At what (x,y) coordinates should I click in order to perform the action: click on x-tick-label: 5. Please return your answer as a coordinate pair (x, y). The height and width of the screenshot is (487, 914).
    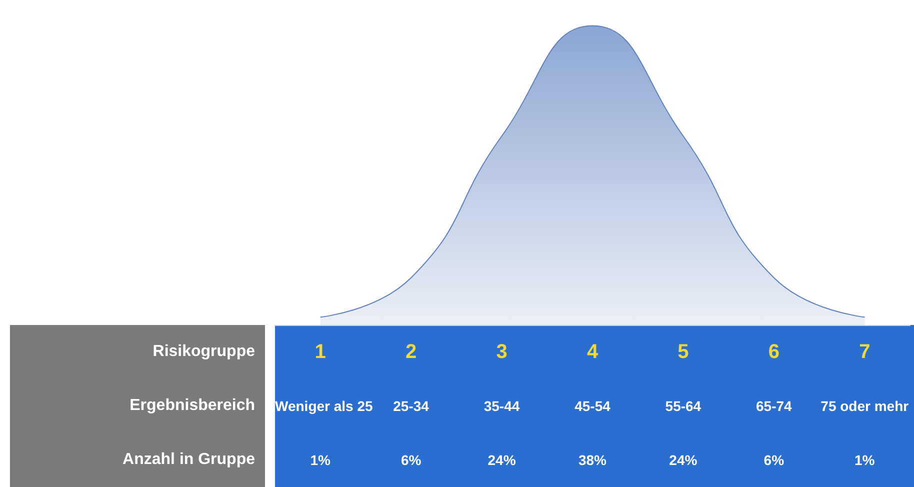
    Looking at the image, I should click on (683, 352).